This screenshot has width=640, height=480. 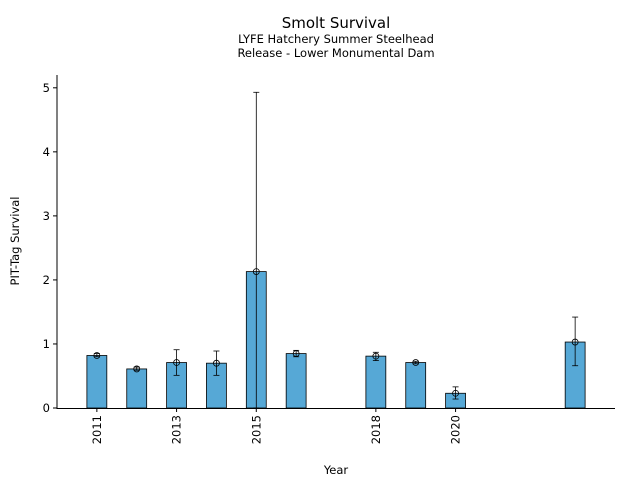 I want to click on x-tick-label: 2020, so click(x=456, y=429).